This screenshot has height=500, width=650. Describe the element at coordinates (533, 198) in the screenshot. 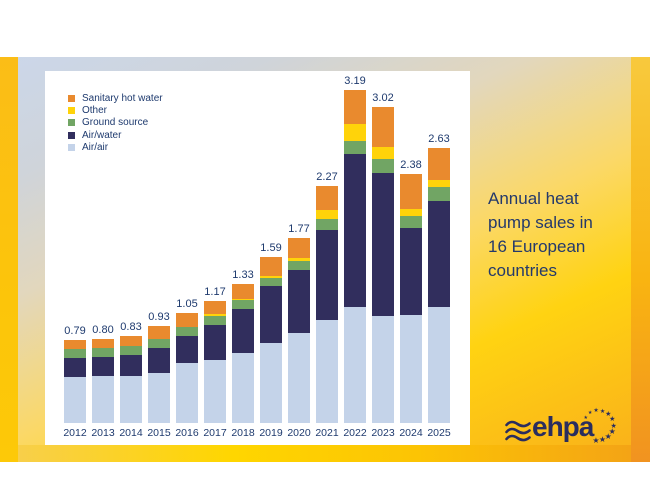

I see `caption-line: Annual heat` at that location.